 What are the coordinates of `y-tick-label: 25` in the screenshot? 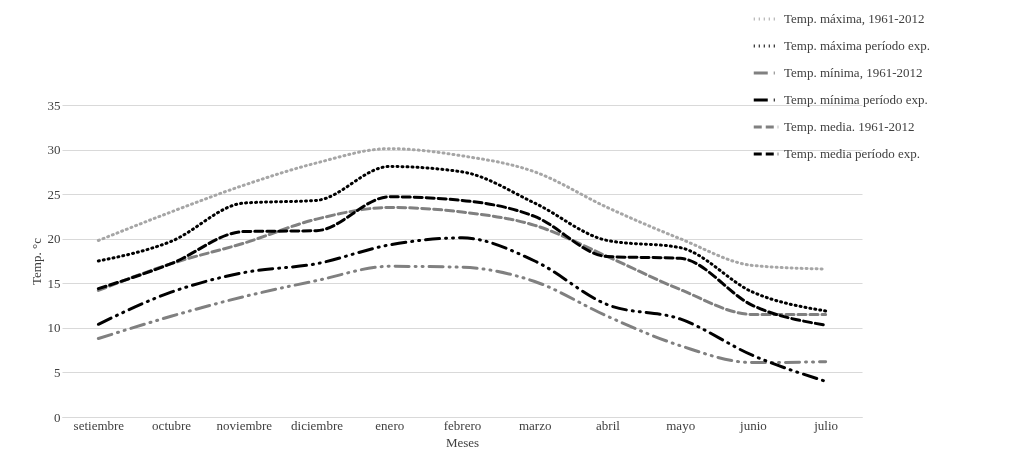 It's located at (54, 194).